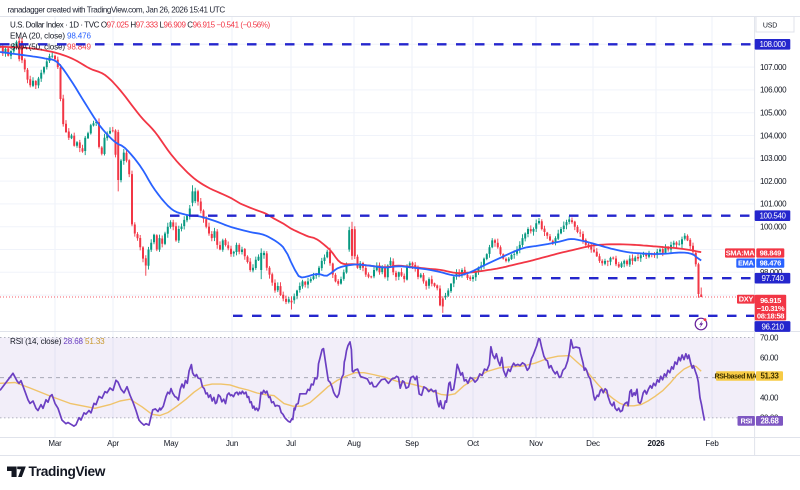 Image resolution: width=800 pixels, height=490 pixels. I want to click on svg-text: Mar, so click(55, 443).